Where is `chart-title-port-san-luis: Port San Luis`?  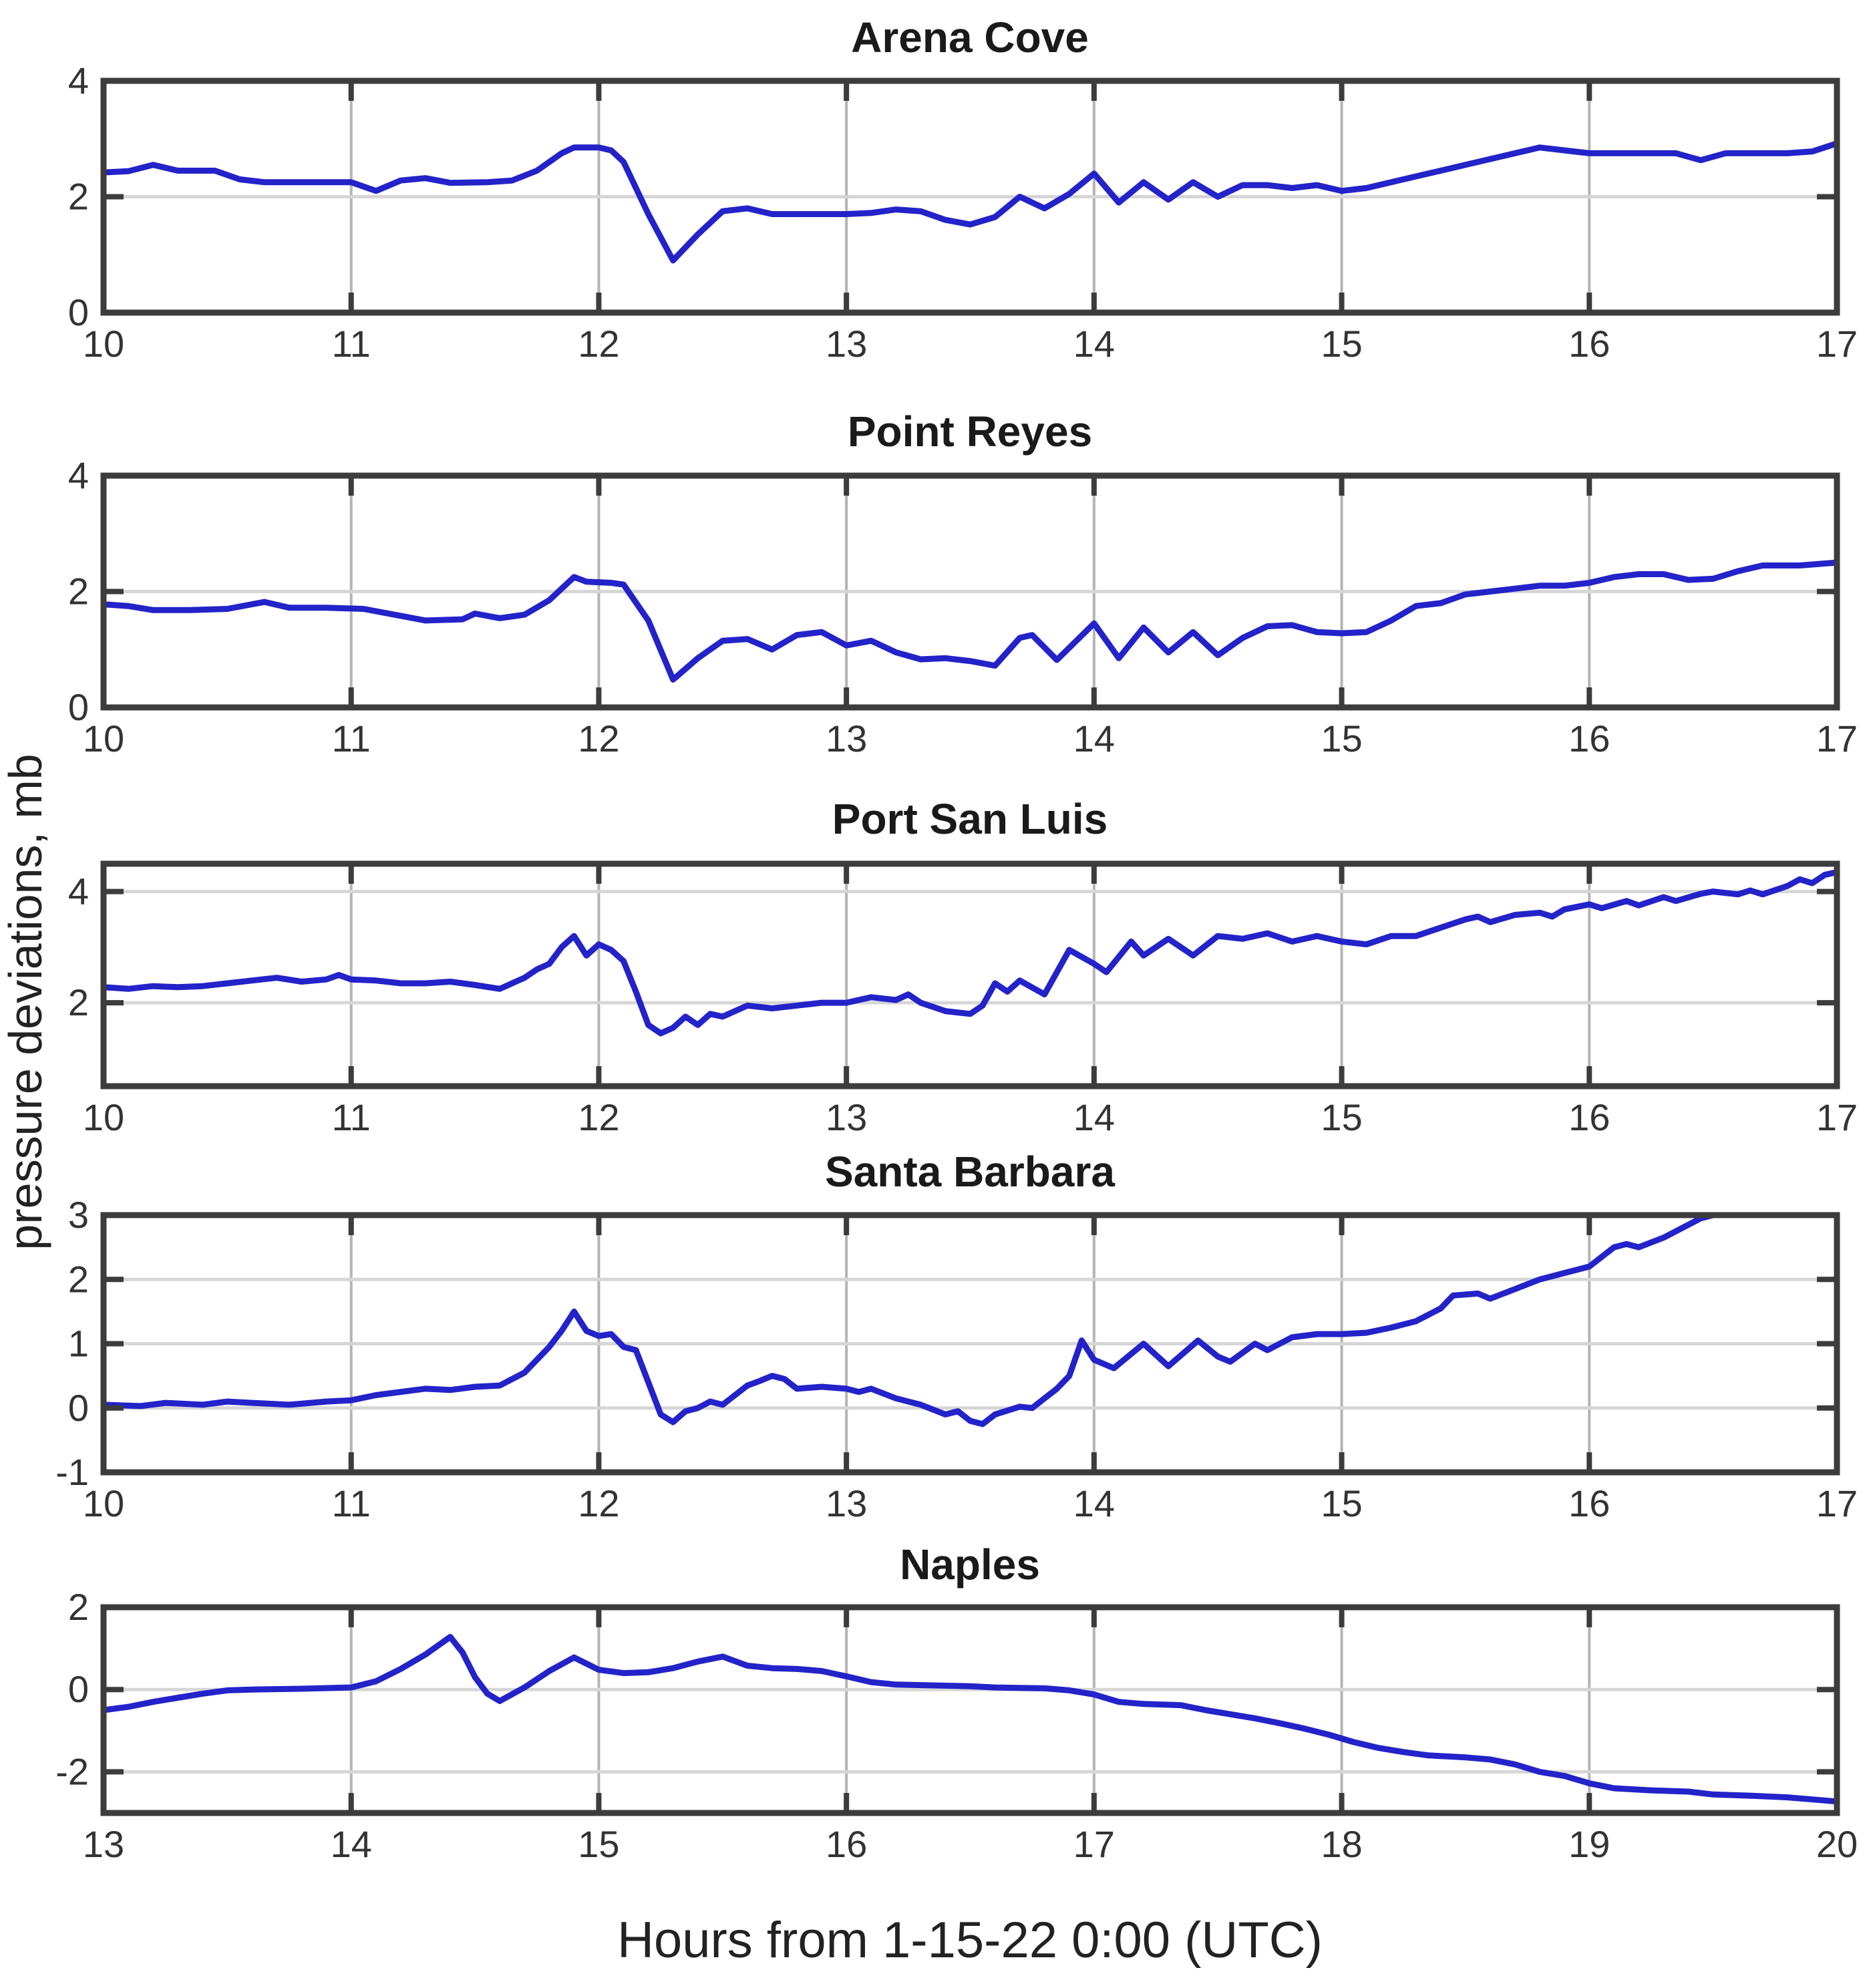 chart-title-port-san-luis: Port San Luis is located at coordinates (970, 819).